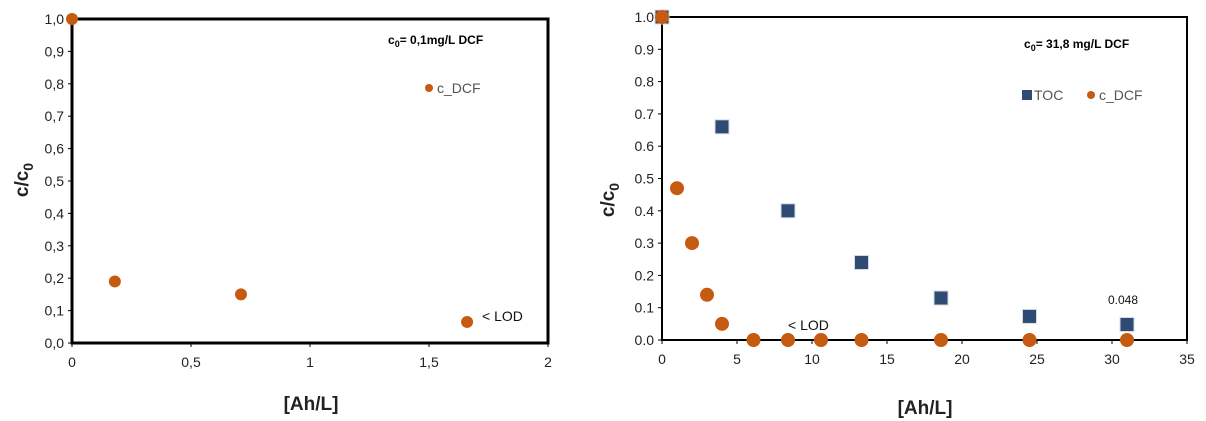  What do you see at coordinates (1048, 95) in the screenshot?
I see `legend-label: TOC` at bounding box center [1048, 95].